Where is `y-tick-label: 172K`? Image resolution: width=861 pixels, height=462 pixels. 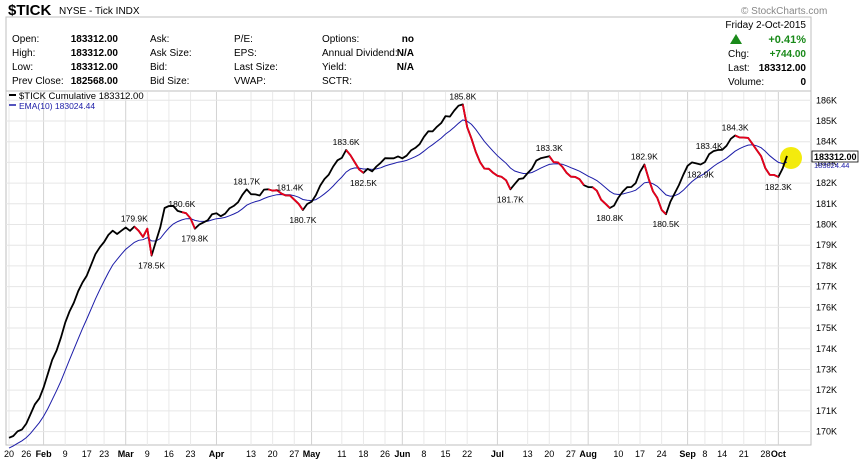 y-tick-label: 172K is located at coordinates (826, 390).